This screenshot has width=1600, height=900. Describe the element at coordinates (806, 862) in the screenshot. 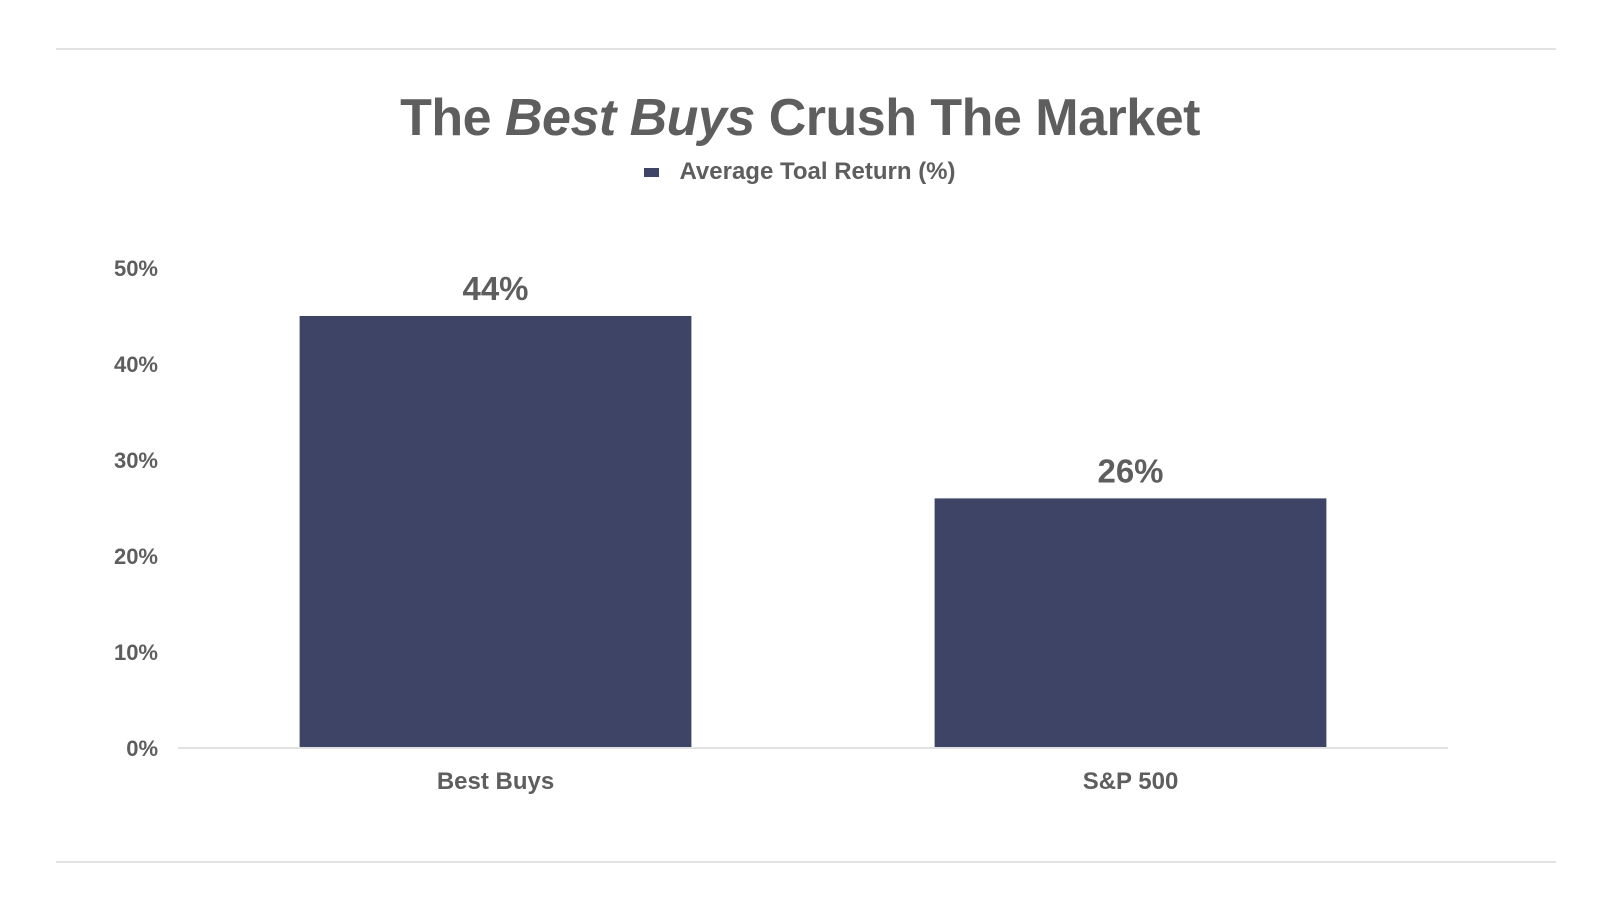

I see `bottom-divider` at that location.